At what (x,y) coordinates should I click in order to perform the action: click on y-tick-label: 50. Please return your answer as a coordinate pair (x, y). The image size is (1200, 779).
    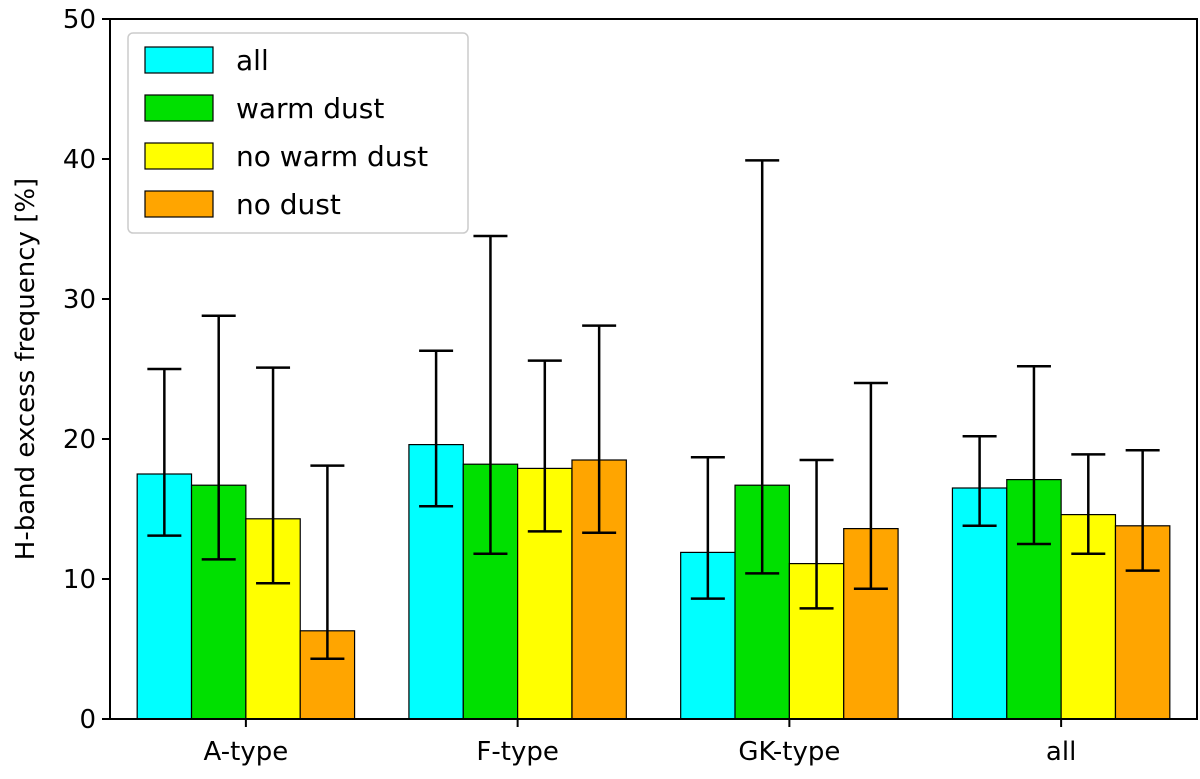
    Looking at the image, I should click on (79, 20).